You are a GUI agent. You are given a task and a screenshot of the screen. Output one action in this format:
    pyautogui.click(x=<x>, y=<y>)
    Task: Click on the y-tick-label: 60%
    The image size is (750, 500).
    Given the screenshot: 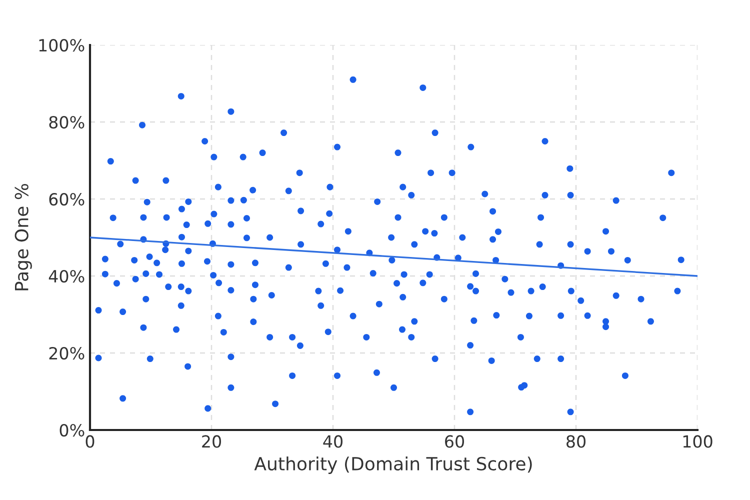 What is the action you would take?
    pyautogui.click(x=66, y=199)
    